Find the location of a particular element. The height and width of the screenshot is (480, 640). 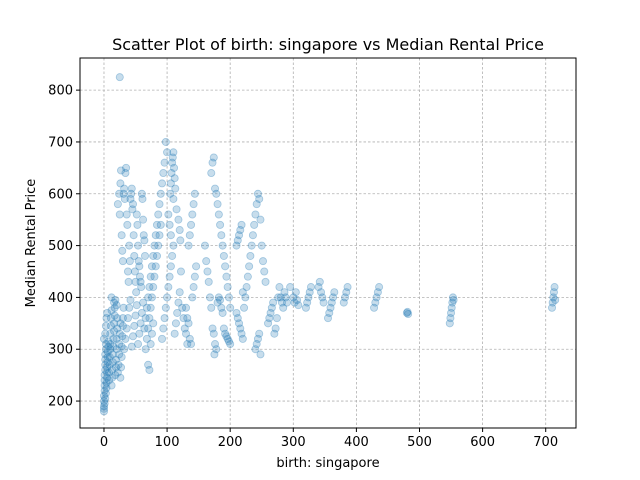

y-tick-label: 300 is located at coordinates (60, 350).